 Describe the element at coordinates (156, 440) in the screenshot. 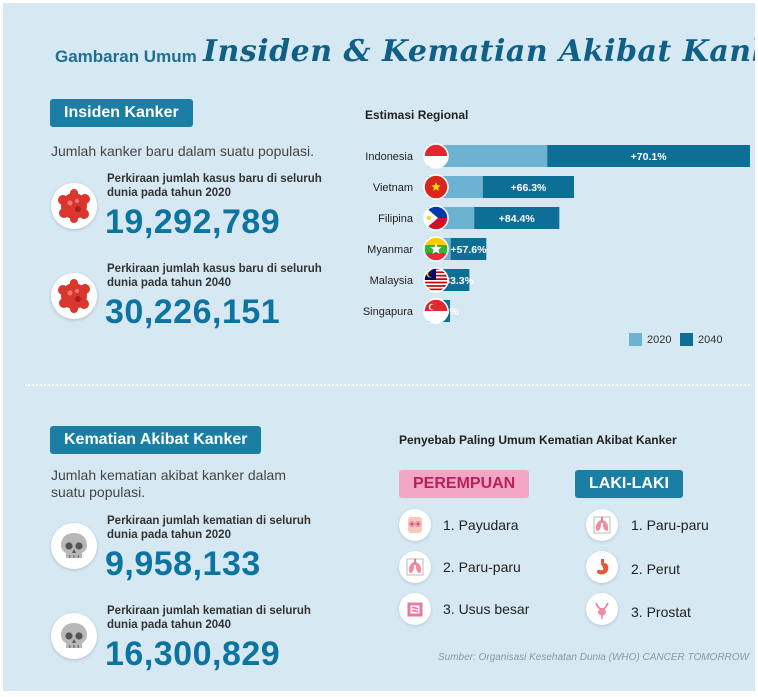

I see `mortality-title: Kematian Akibat Kanker` at that location.